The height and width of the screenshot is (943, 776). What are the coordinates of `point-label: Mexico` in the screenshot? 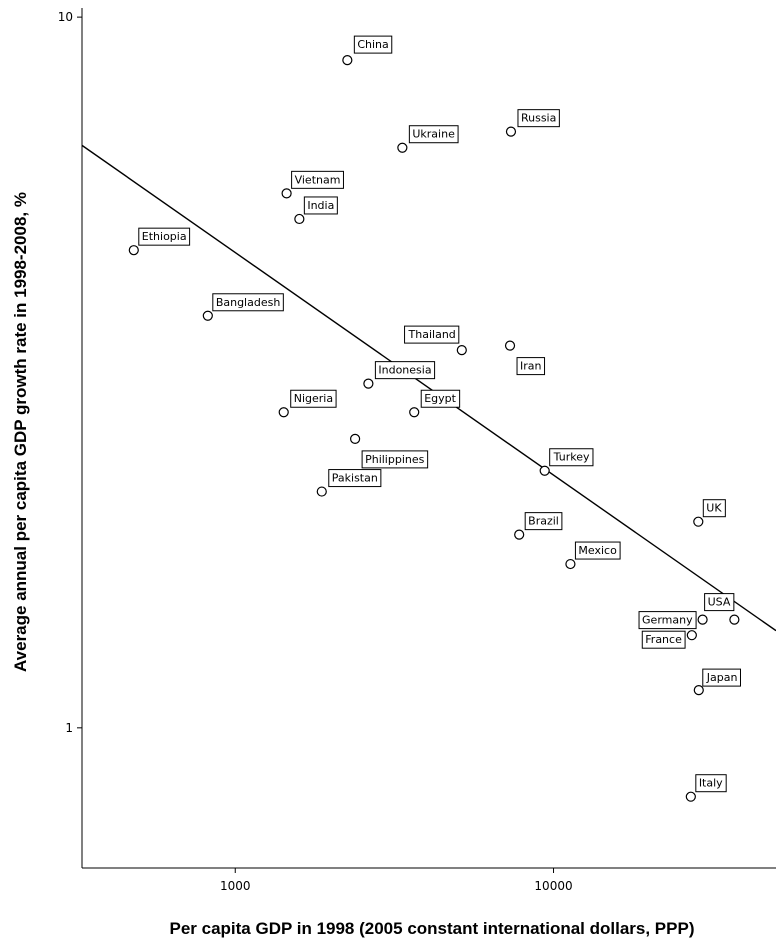 It's located at (597, 550).